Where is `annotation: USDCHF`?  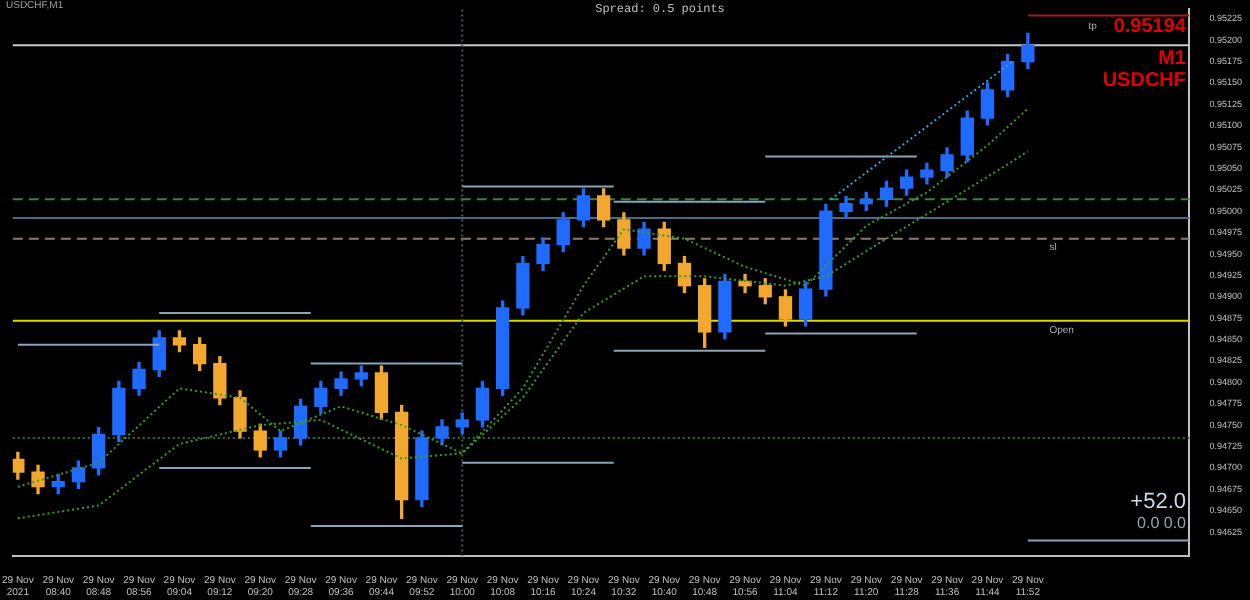 annotation: USDCHF is located at coordinates (1144, 81).